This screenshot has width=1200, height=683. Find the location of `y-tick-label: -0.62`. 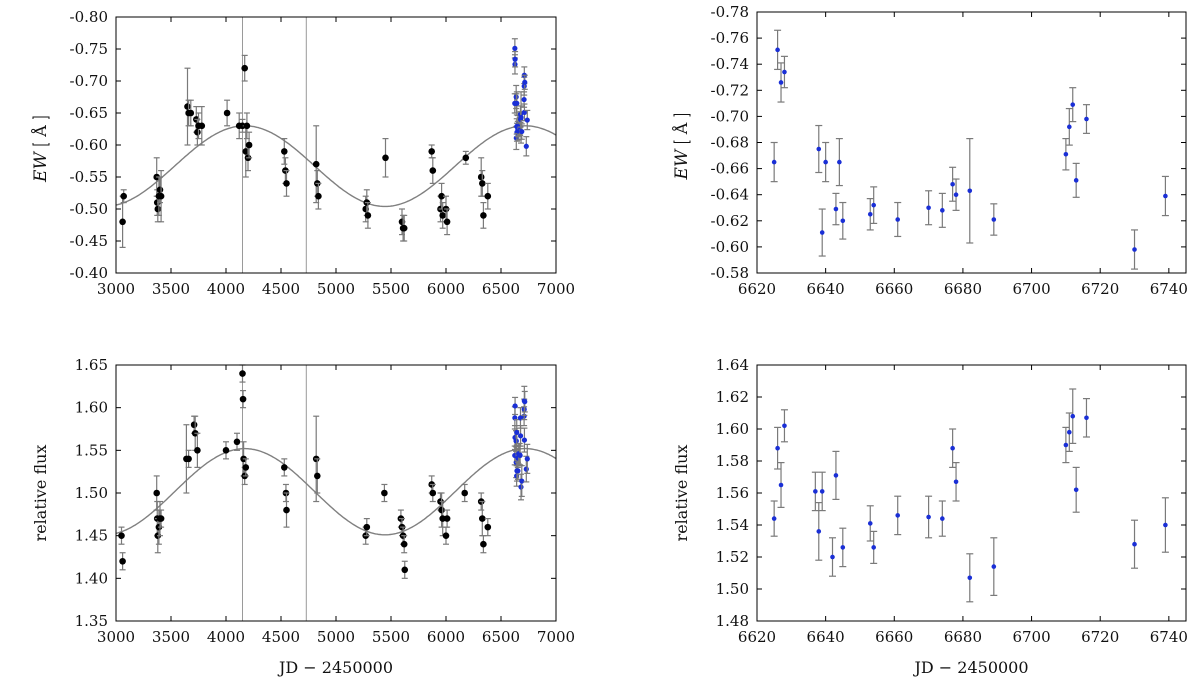

y-tick-label: -0.62 is located at coordinates (730, 221).